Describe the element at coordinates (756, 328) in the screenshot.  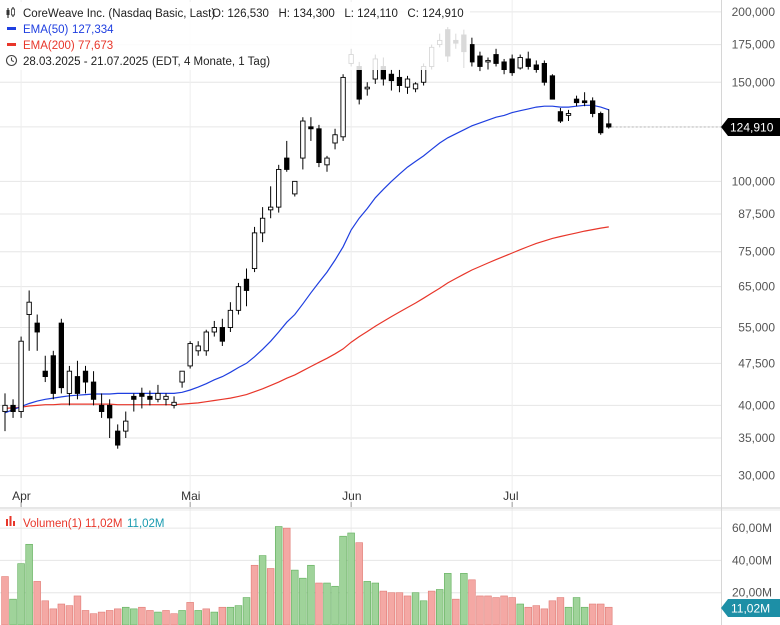
I see `price-tick-label: 55,000` at that location.